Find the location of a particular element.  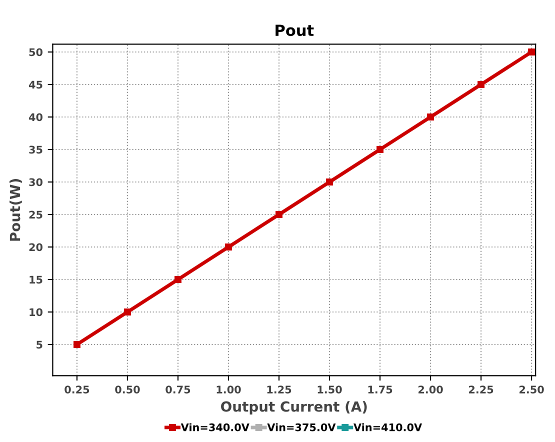

y-axis-title: Pout(W) is located at coordinates (16, 210).